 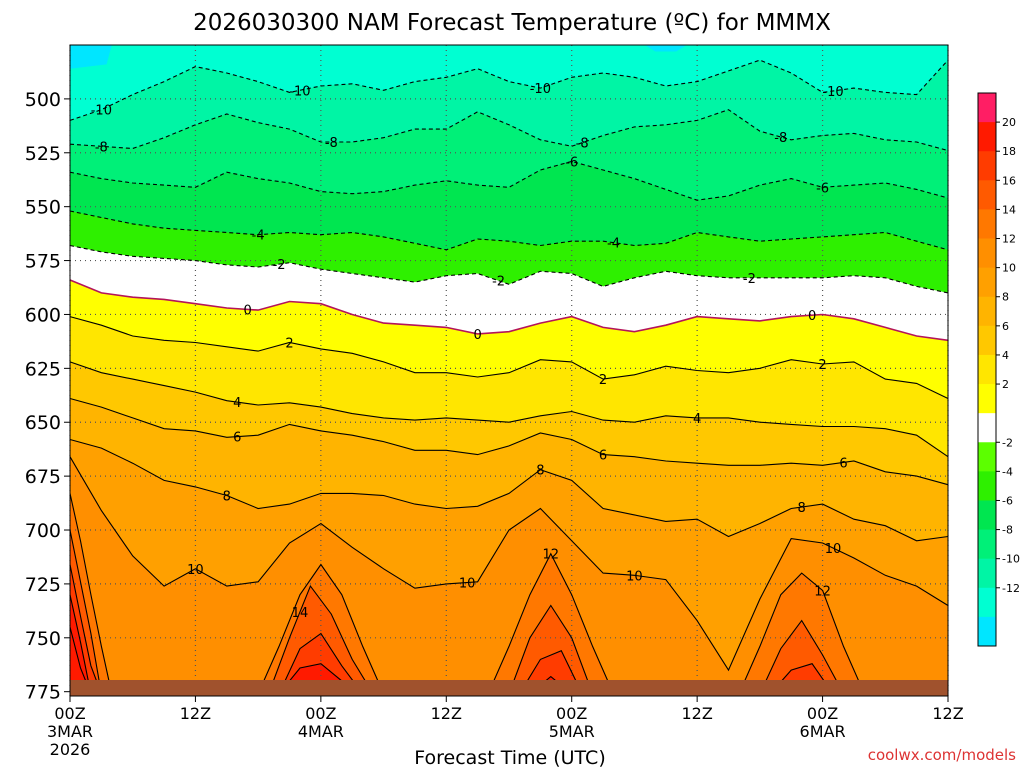 I want to click on y-tick-label-575: 575, so click(x=43, y=262).